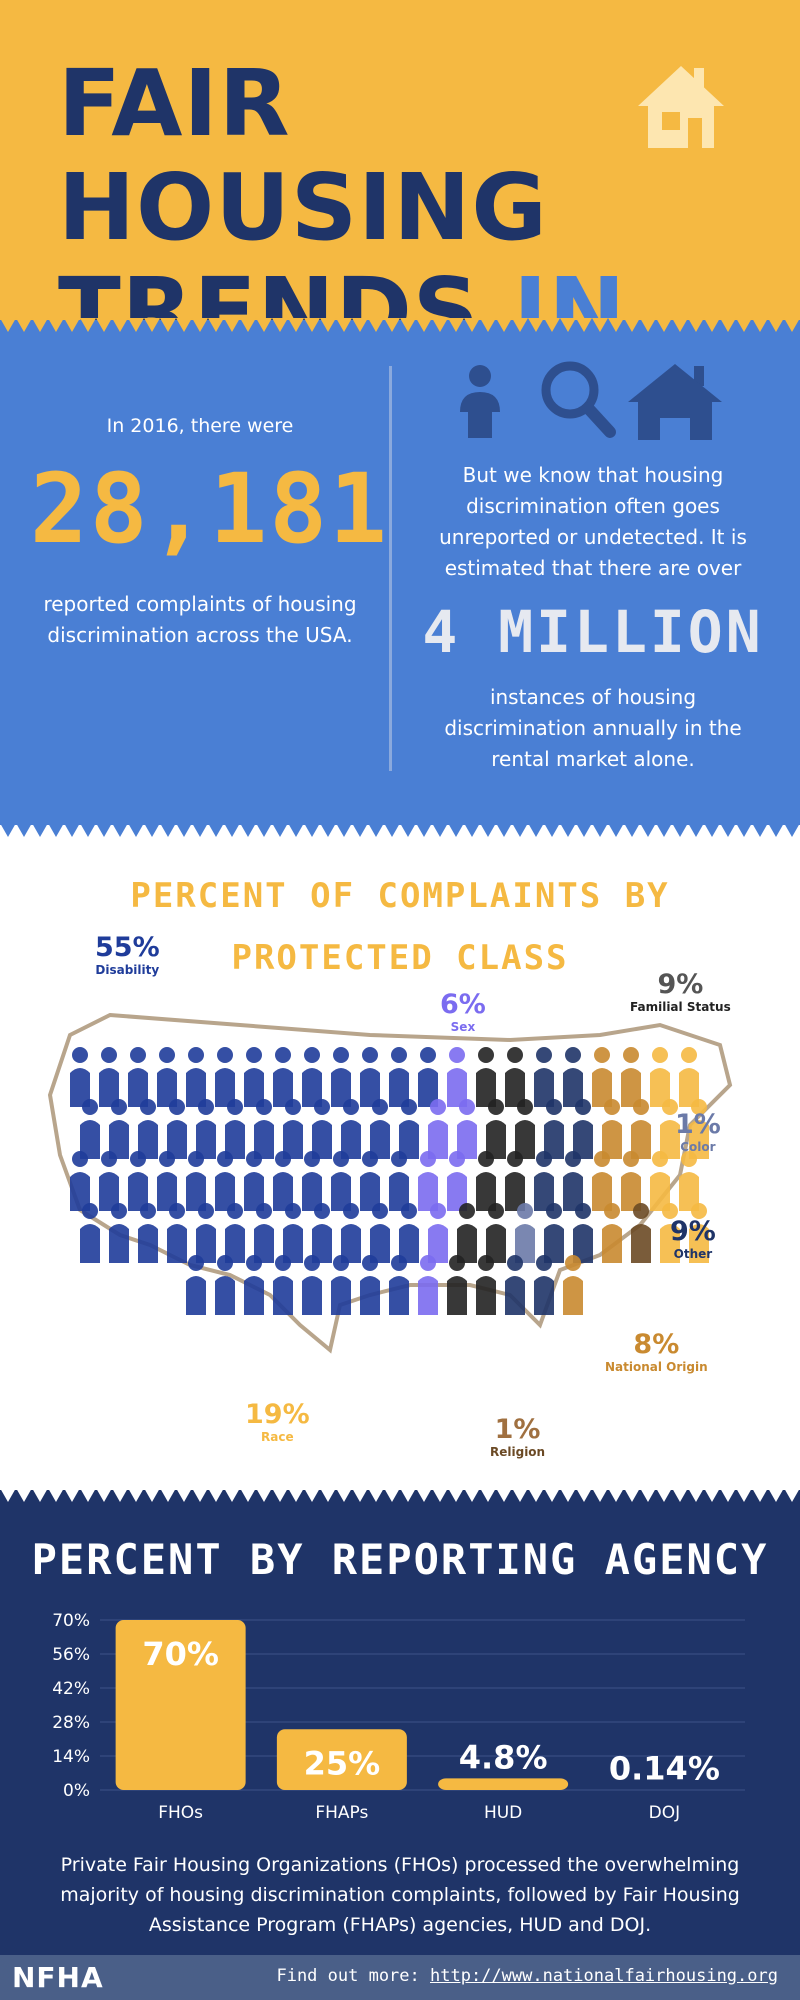  I want to click on value-race: 19%, so click(277, 1414).